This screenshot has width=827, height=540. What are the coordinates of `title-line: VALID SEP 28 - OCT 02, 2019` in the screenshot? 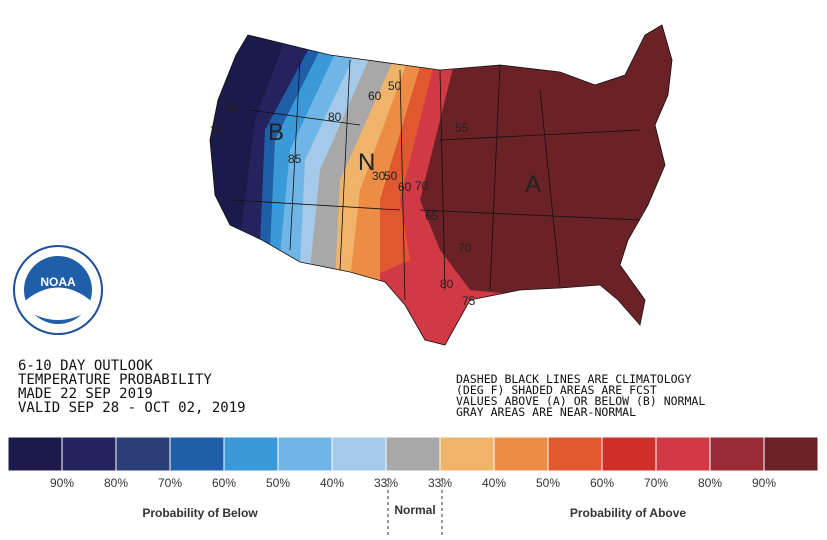 It's located at (132, 408).